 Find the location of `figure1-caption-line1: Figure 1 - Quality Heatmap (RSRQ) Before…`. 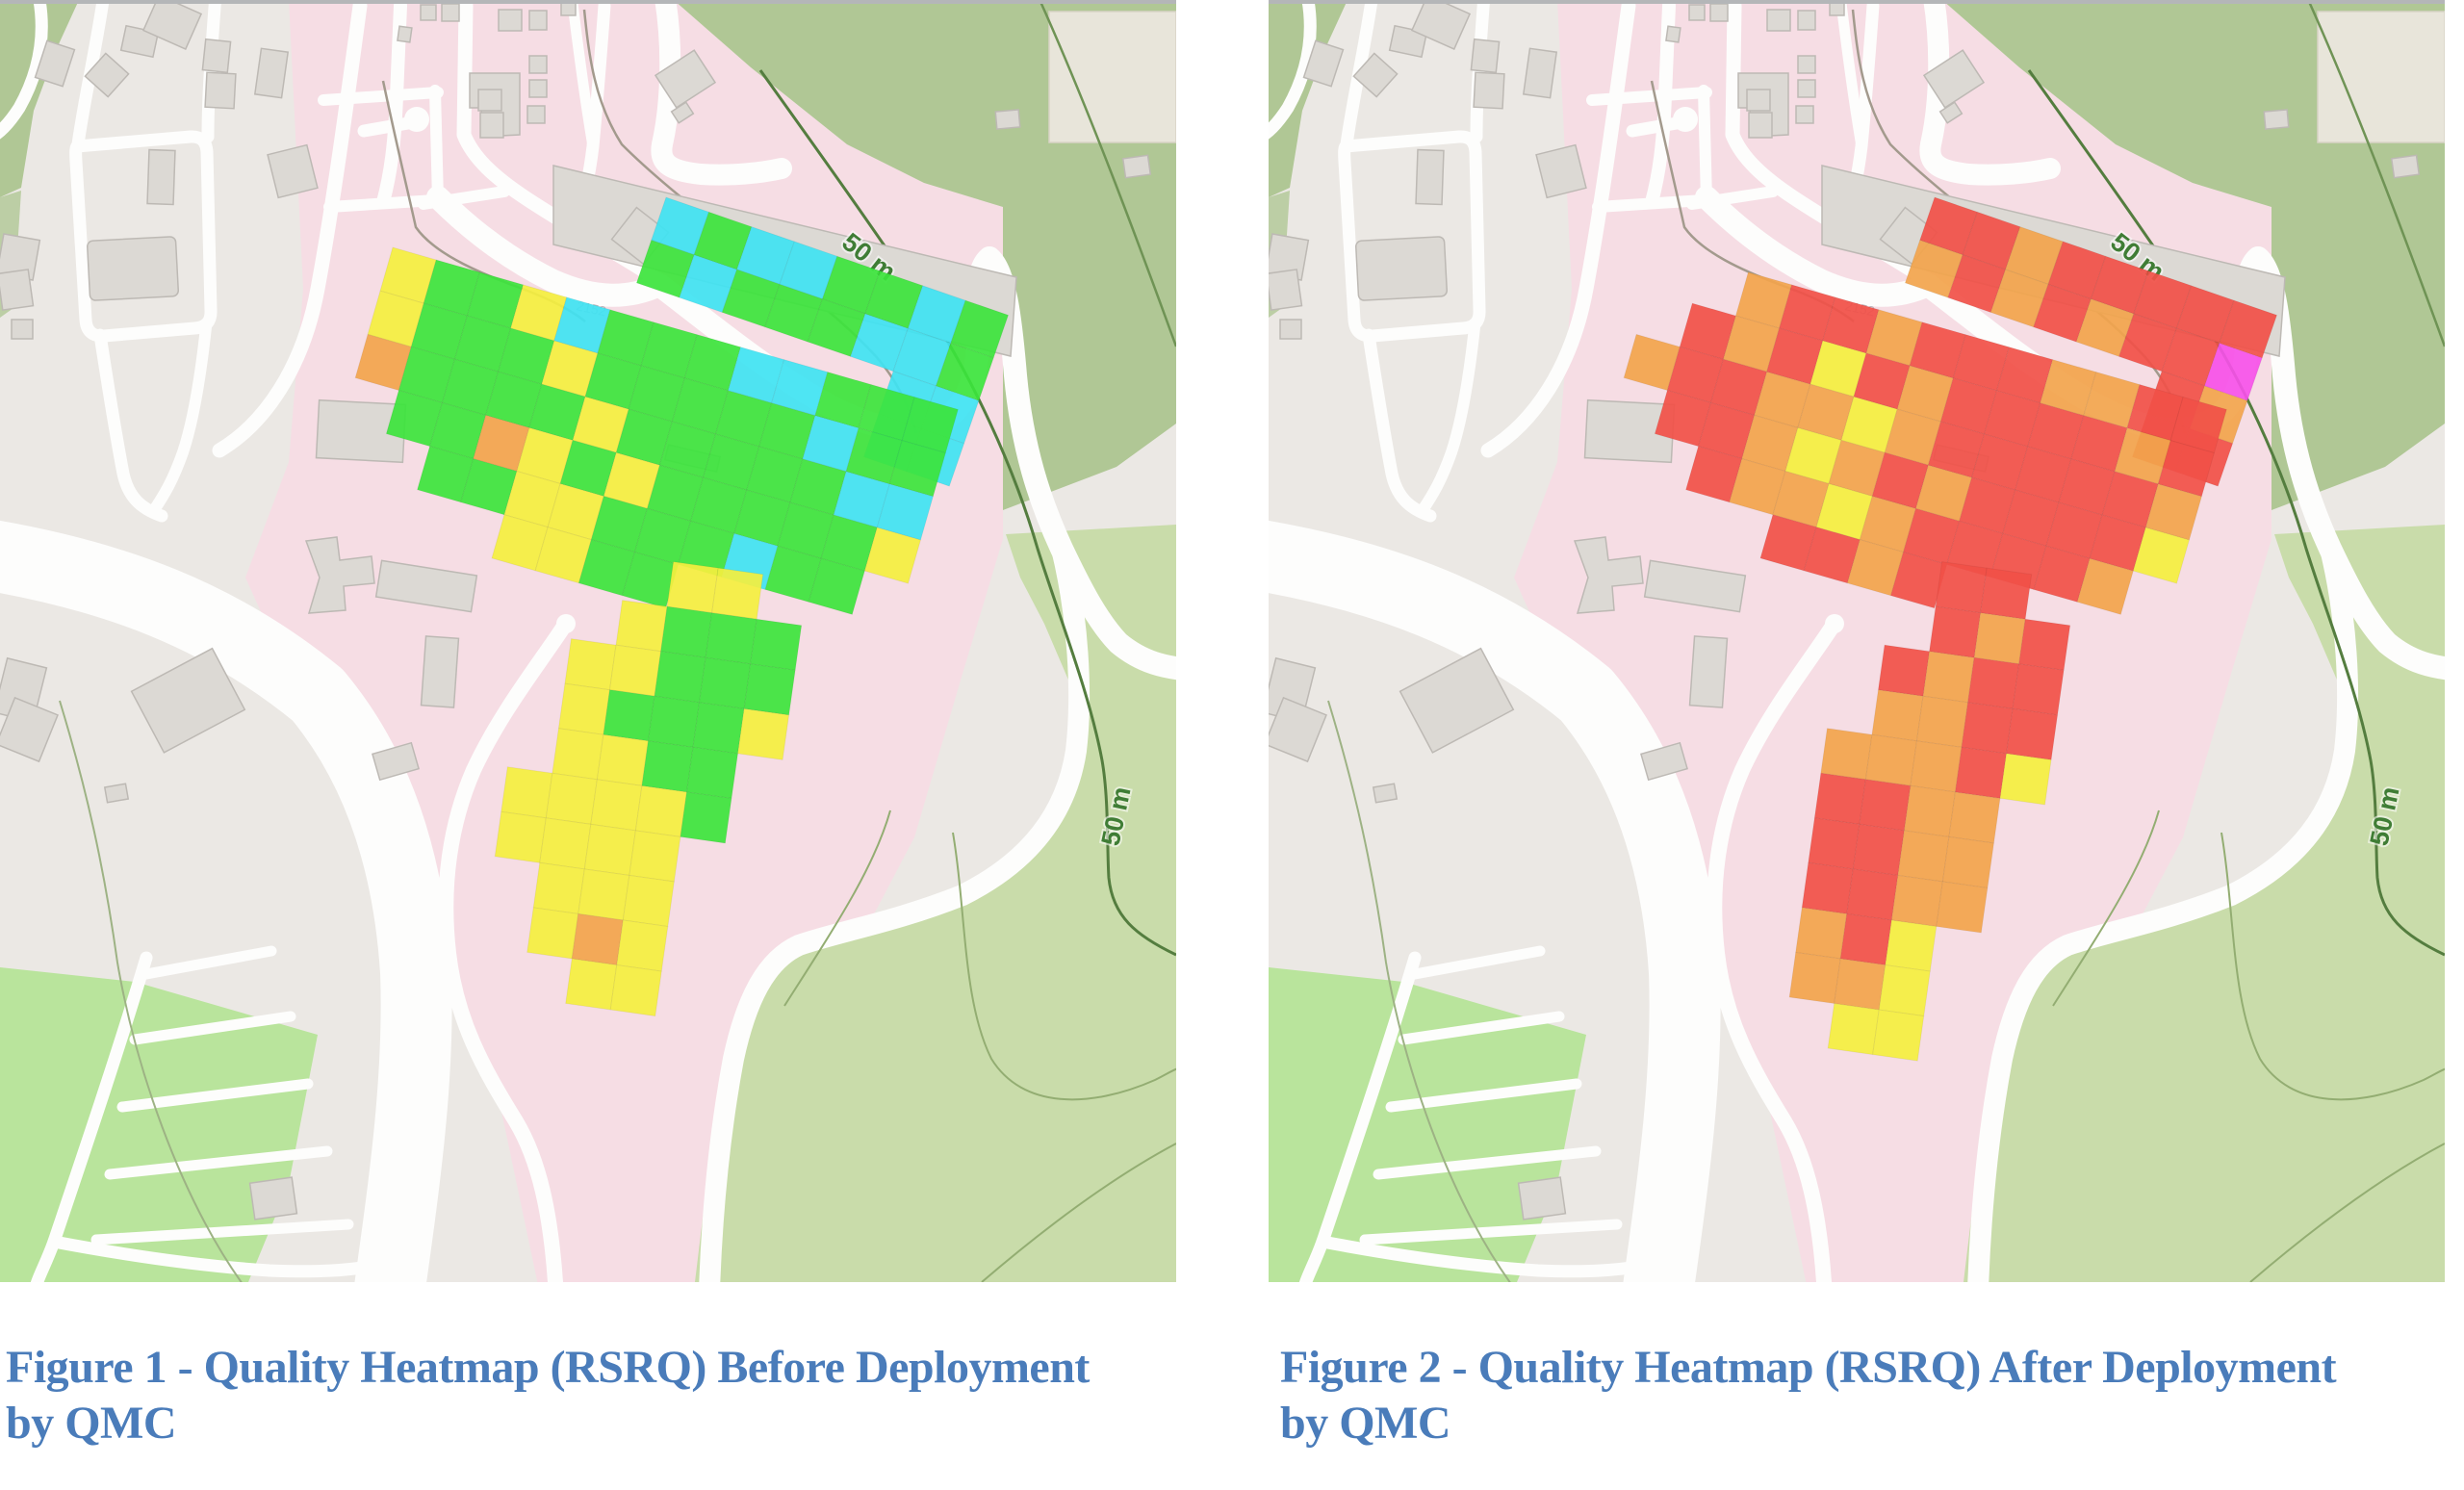

figure1-caption-line1: Figure 1 - Quality Heatmap (RSRQ) Before… is located at coordinates (548, 1367).